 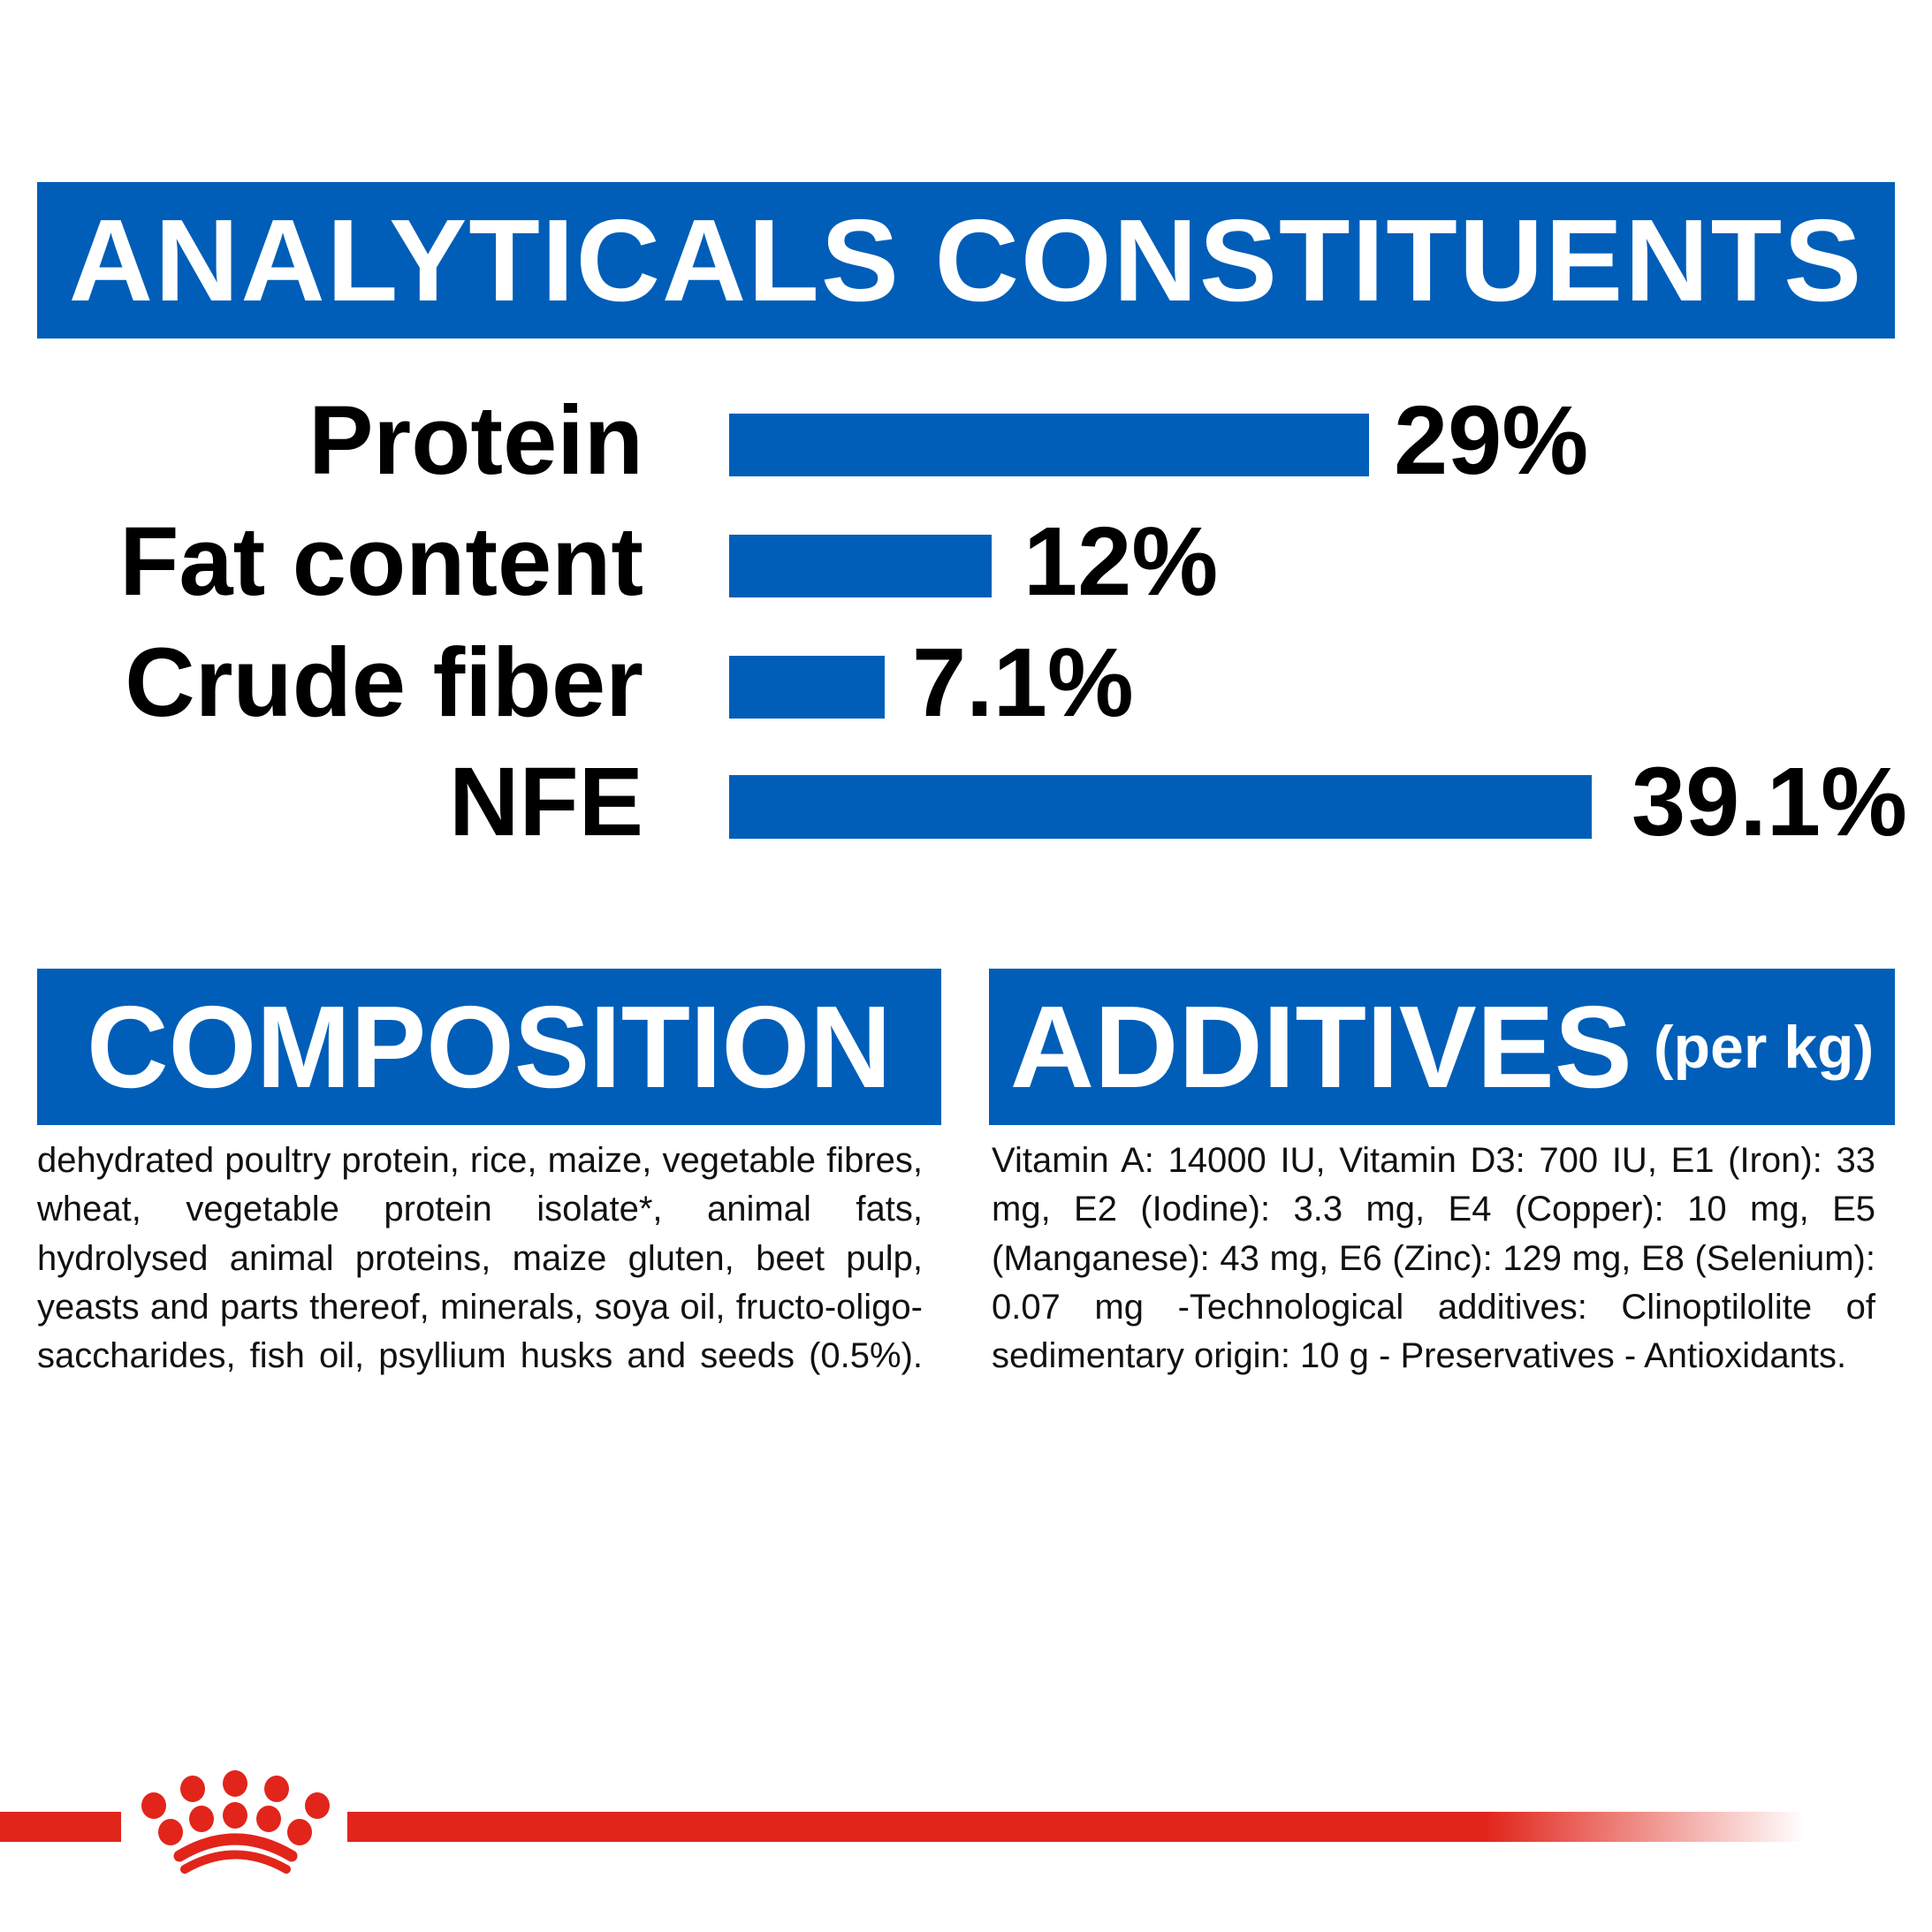 What do you see at coordinates (1023, 682) in the screenshot?
I see `value-crude-fiber: 7.1%` at bounding box center [1023, 682].